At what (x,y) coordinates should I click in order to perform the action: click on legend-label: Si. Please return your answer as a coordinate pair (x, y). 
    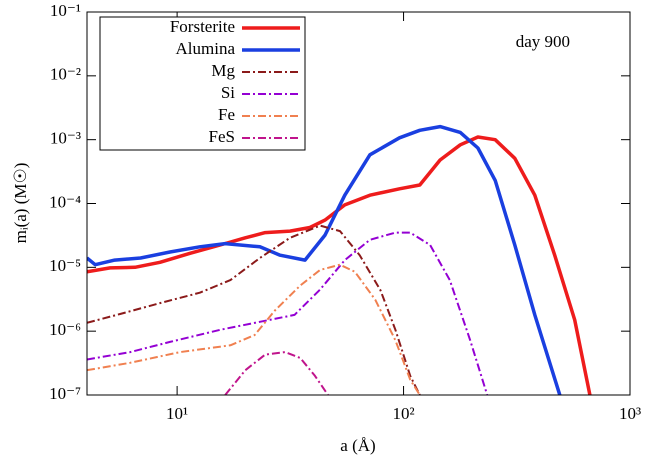
    Looking at the image, I should click on (228, 92).